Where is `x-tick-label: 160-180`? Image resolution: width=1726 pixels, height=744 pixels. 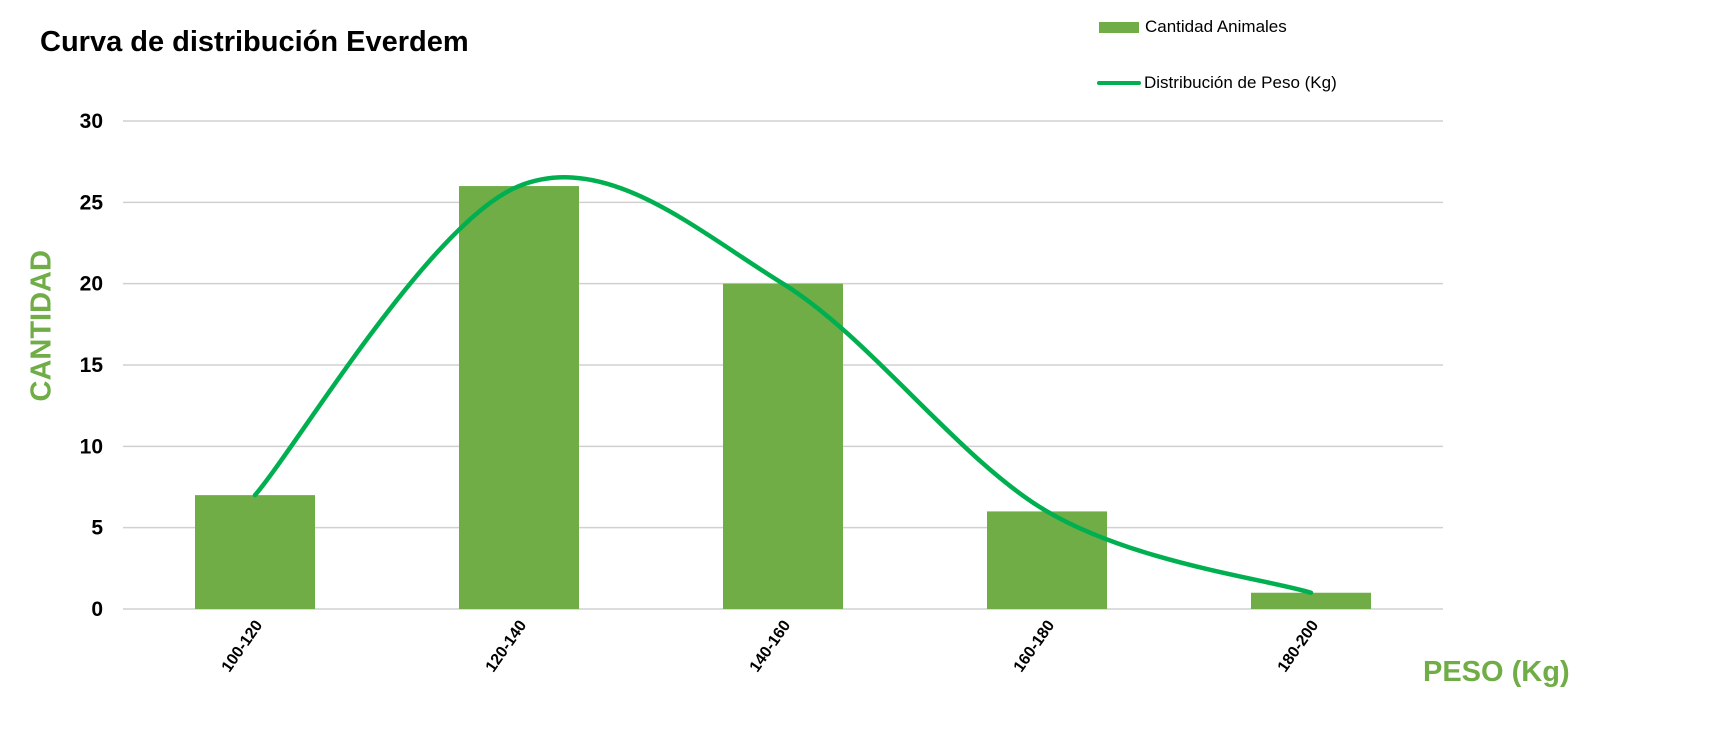
x-tick-label: 160-180 is located at coordinates (1035, 646).